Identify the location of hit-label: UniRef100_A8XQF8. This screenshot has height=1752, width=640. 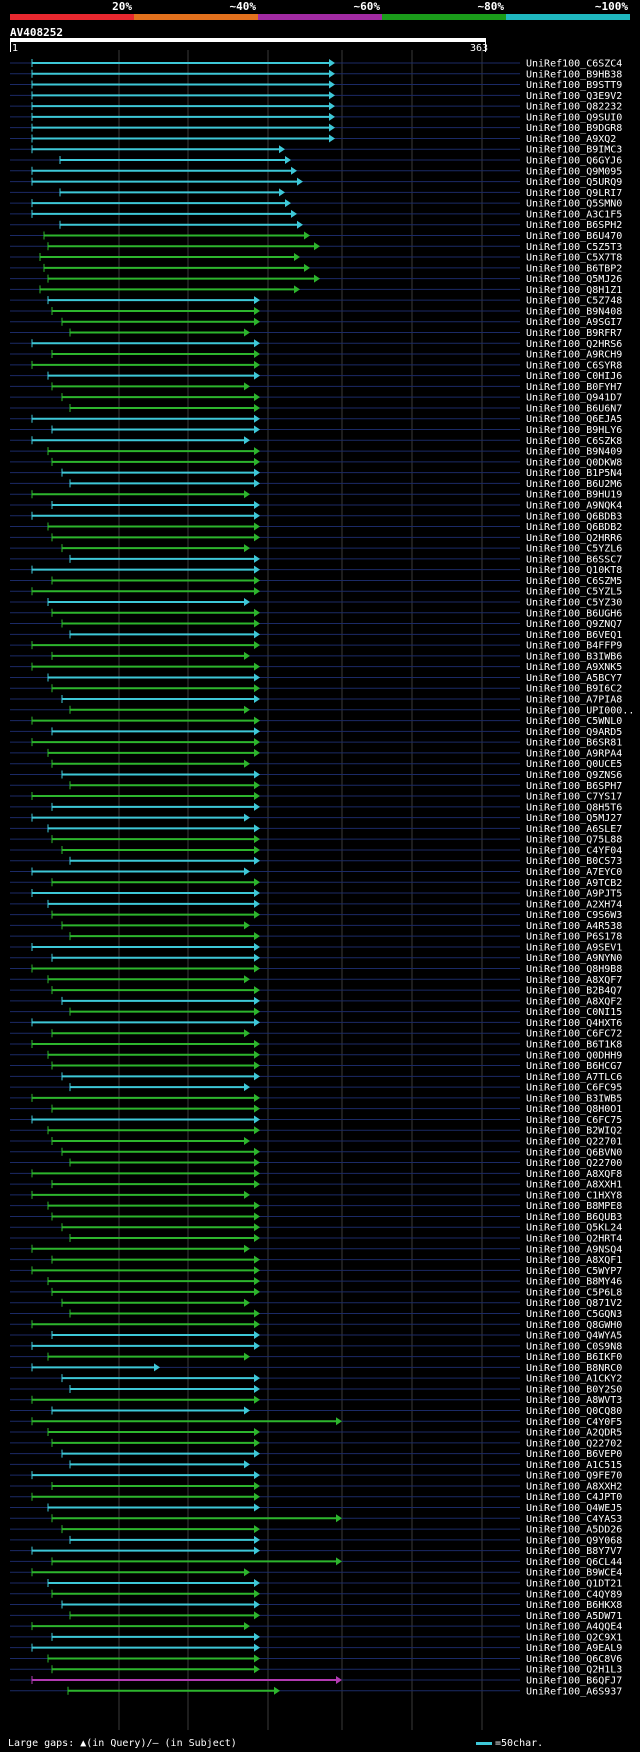
(574, 1174).